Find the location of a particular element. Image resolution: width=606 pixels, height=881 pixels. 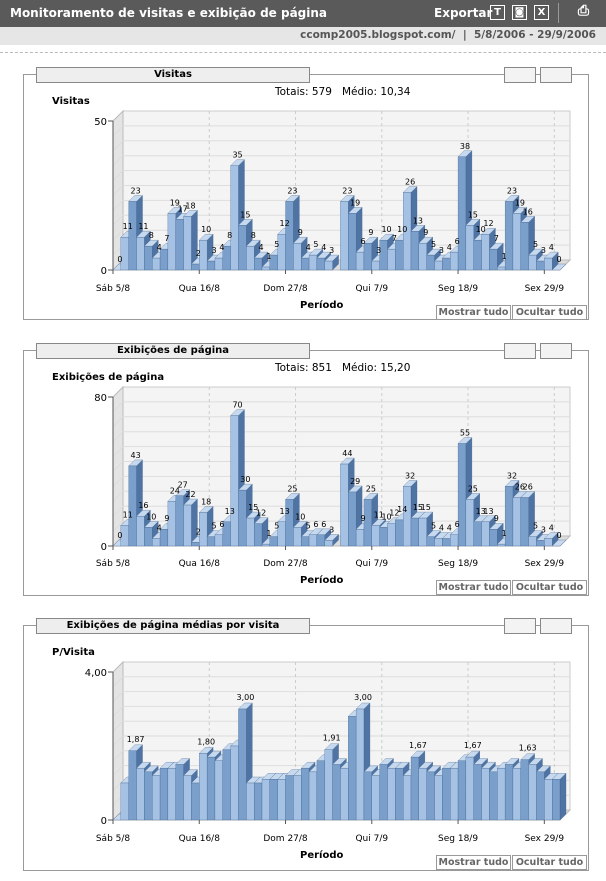

x-tick-label: Sex 29/9 is located at coordinates (545, 289).